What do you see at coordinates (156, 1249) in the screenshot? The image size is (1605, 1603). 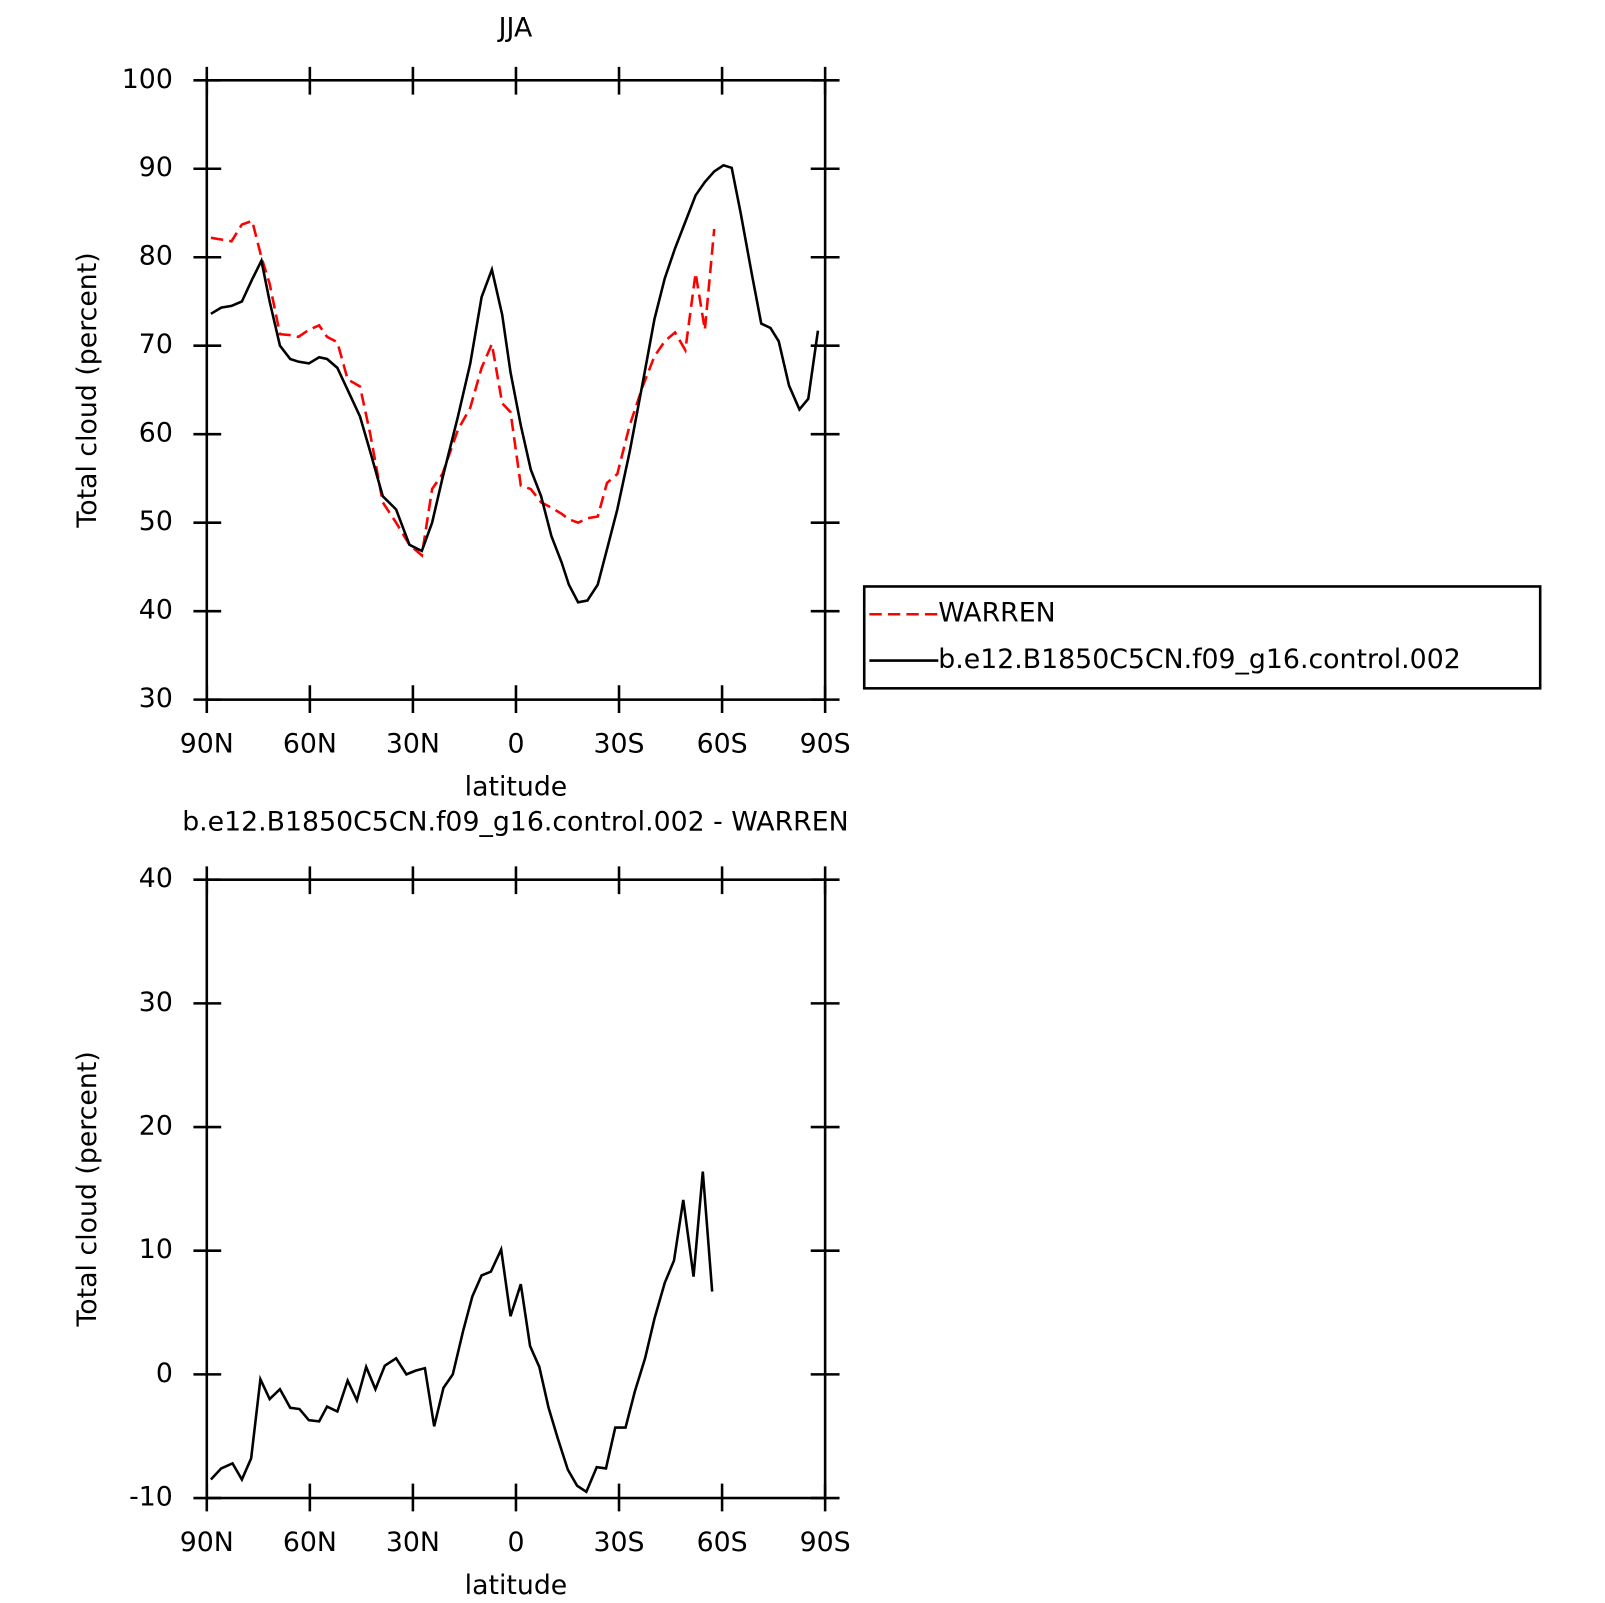 I see `y-tick-label: 10` at bounding box center [156, 1249].